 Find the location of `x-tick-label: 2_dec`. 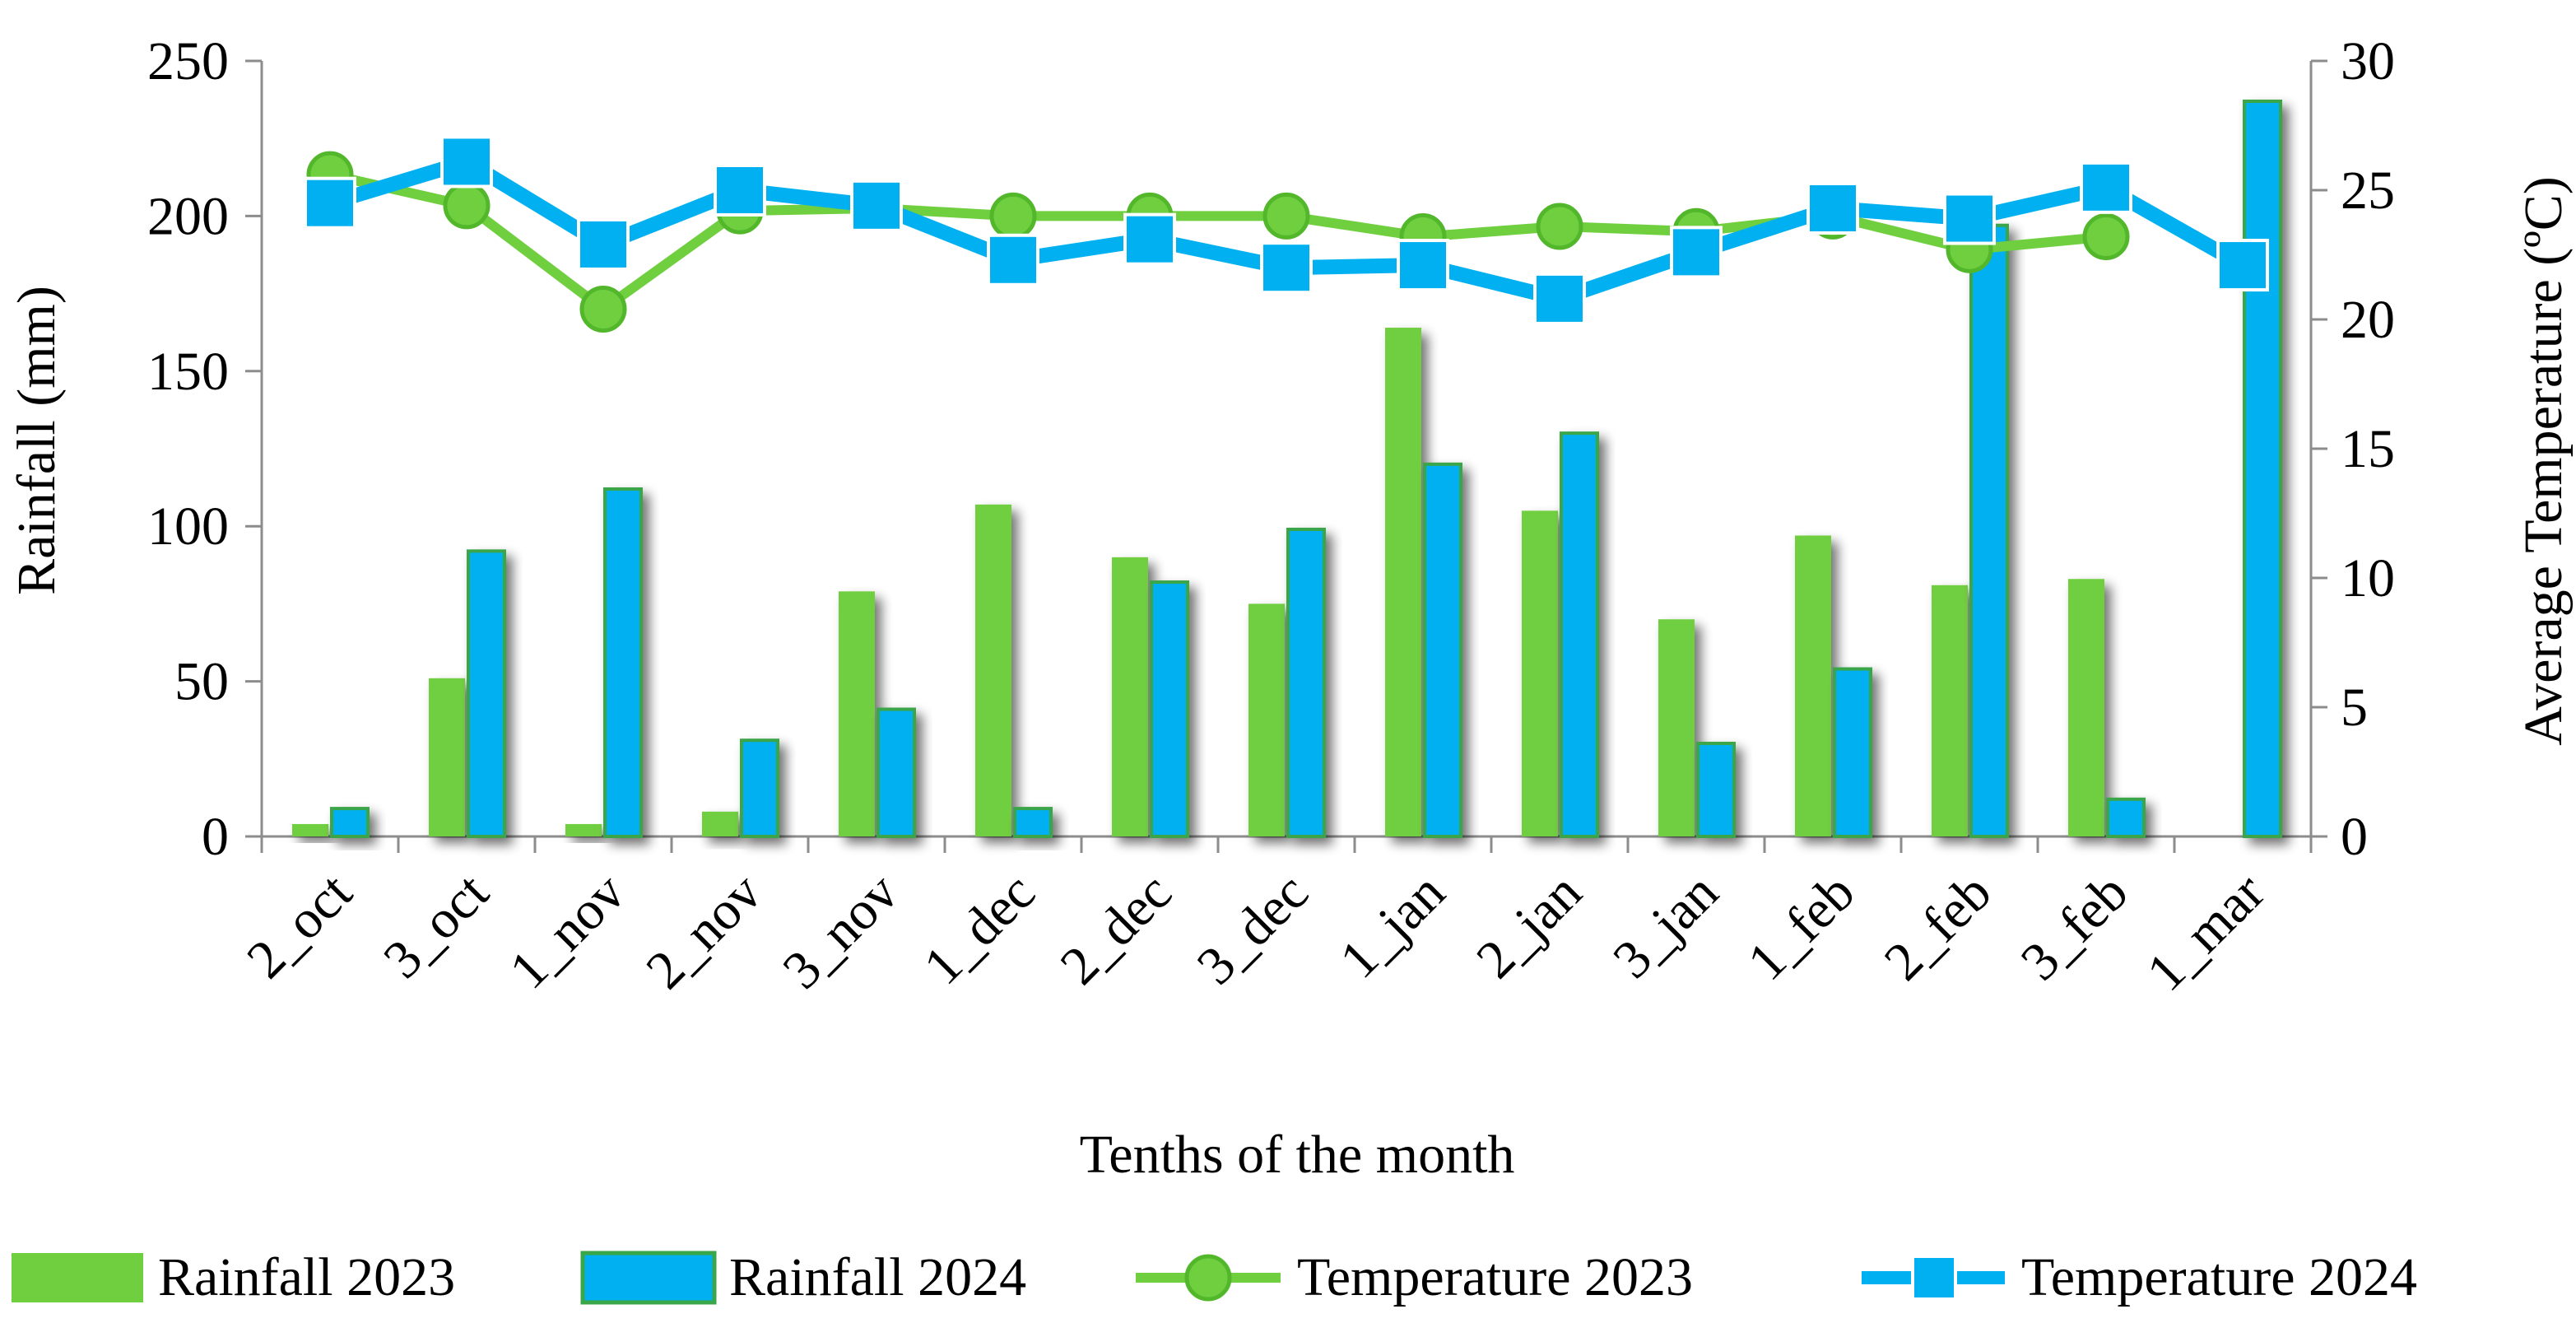

x-tick-label: 2_dec is located at coordinates (1116, 929).